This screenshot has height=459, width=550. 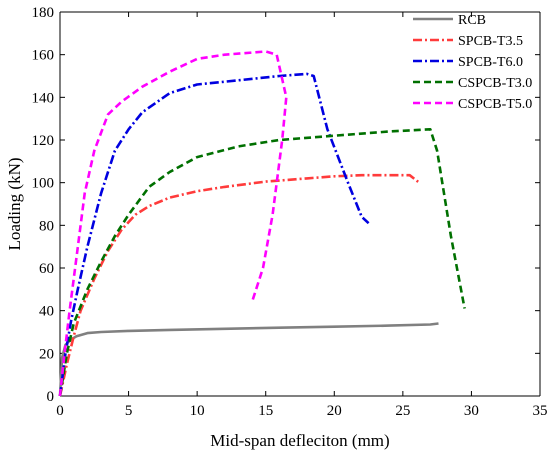 I want to click on y-tick-label: 0, so click(x=51, y=397).